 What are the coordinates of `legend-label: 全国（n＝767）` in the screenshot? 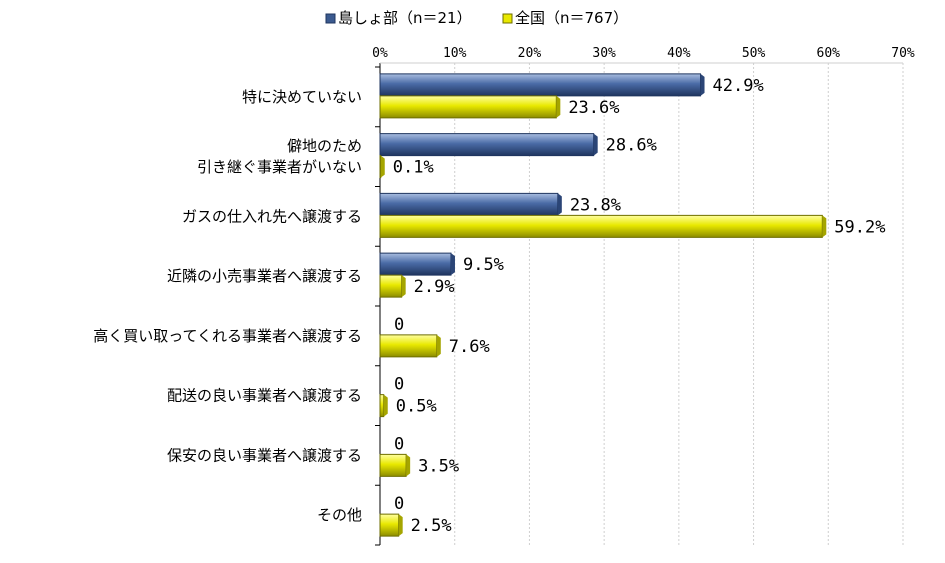 It's located at (571, 18).